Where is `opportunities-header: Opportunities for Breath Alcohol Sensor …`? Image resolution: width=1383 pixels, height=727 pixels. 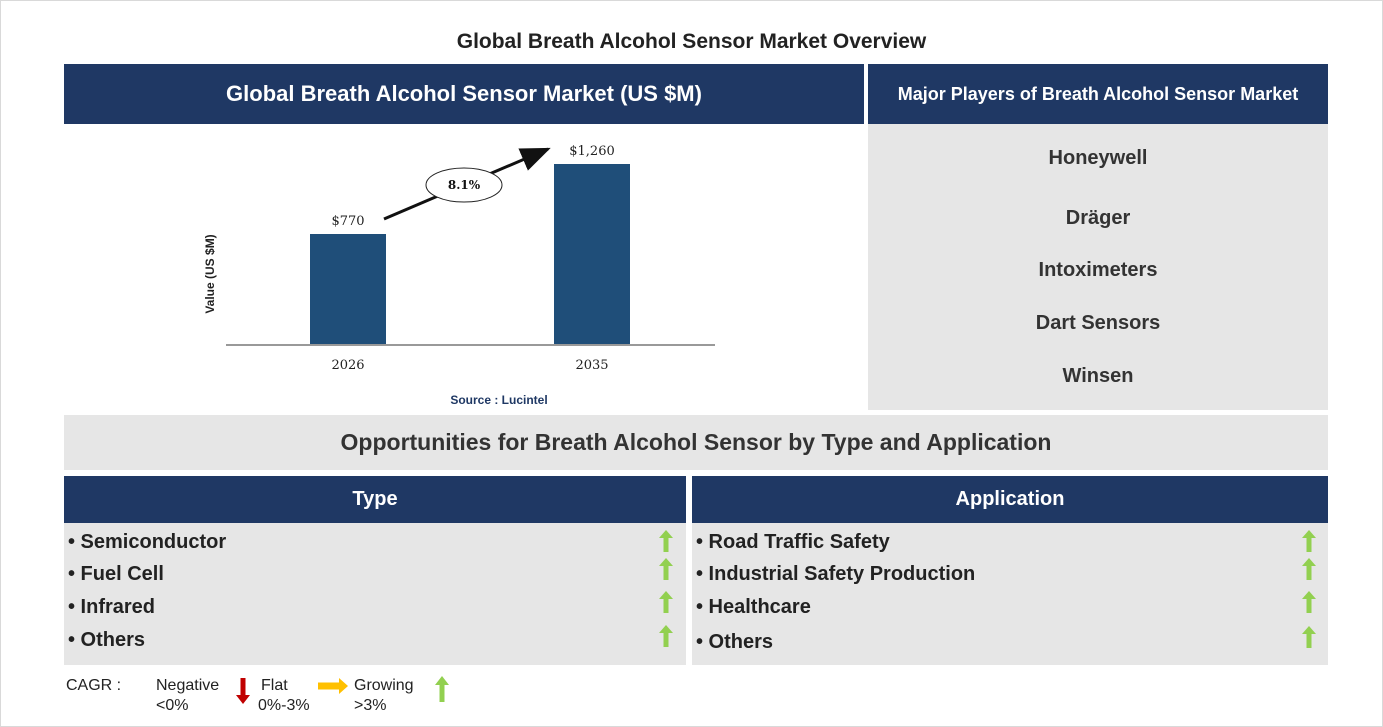 opportunities-header: Opportunities for Breath Alcohol Sensor … is located at coordinates (696, 442).